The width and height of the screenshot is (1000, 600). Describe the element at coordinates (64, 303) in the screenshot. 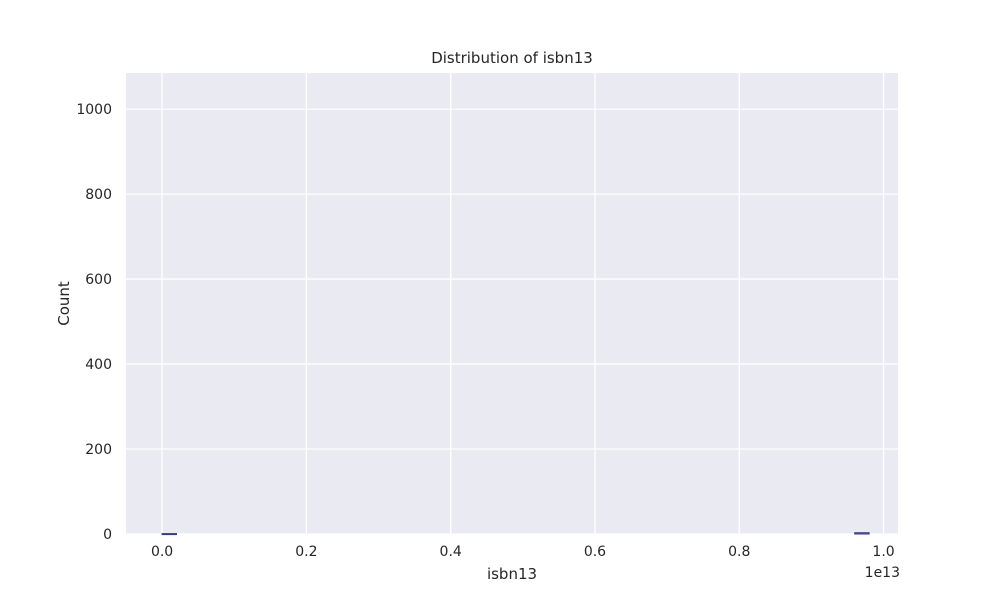

I see `y-axis-label: Count` at that location.